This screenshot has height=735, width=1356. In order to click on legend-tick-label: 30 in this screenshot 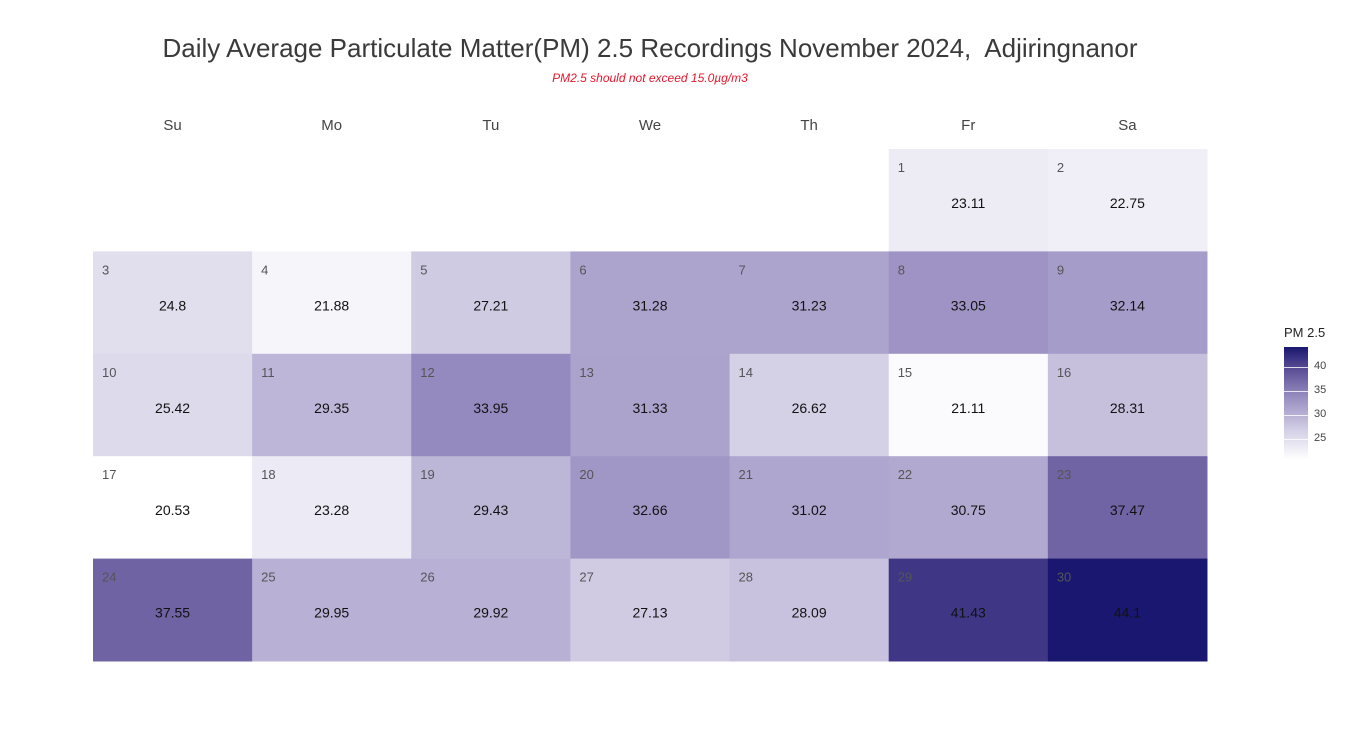, I will do `click(1320, 413)`.